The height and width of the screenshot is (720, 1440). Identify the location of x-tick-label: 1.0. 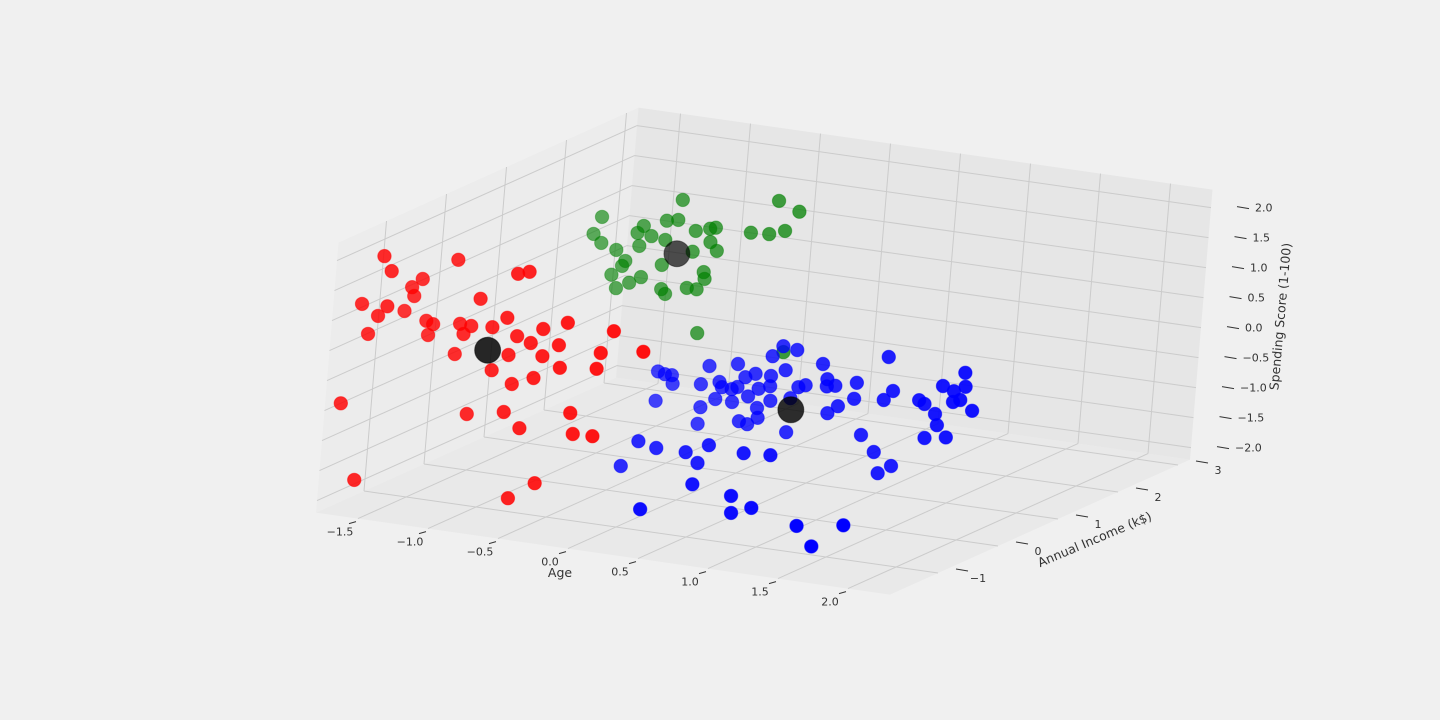
(690, 582).